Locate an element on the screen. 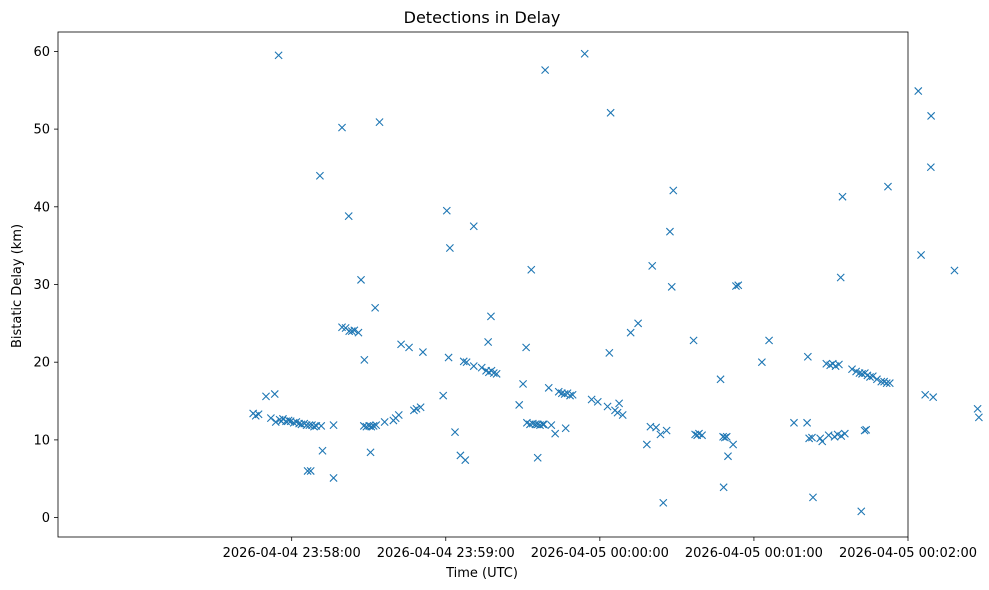 Image resolution: width=989 pixels, height=590 pixels. y-axis-label: Bistatic Delay (km) is located at coordinates (17, 286).